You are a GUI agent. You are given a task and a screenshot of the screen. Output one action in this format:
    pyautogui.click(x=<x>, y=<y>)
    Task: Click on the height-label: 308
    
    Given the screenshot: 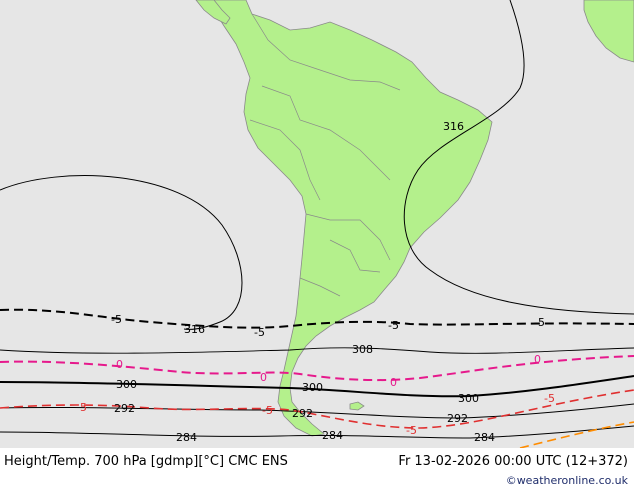 What is the action you would take?
    pyautogui.click(x=362, y=349)
    